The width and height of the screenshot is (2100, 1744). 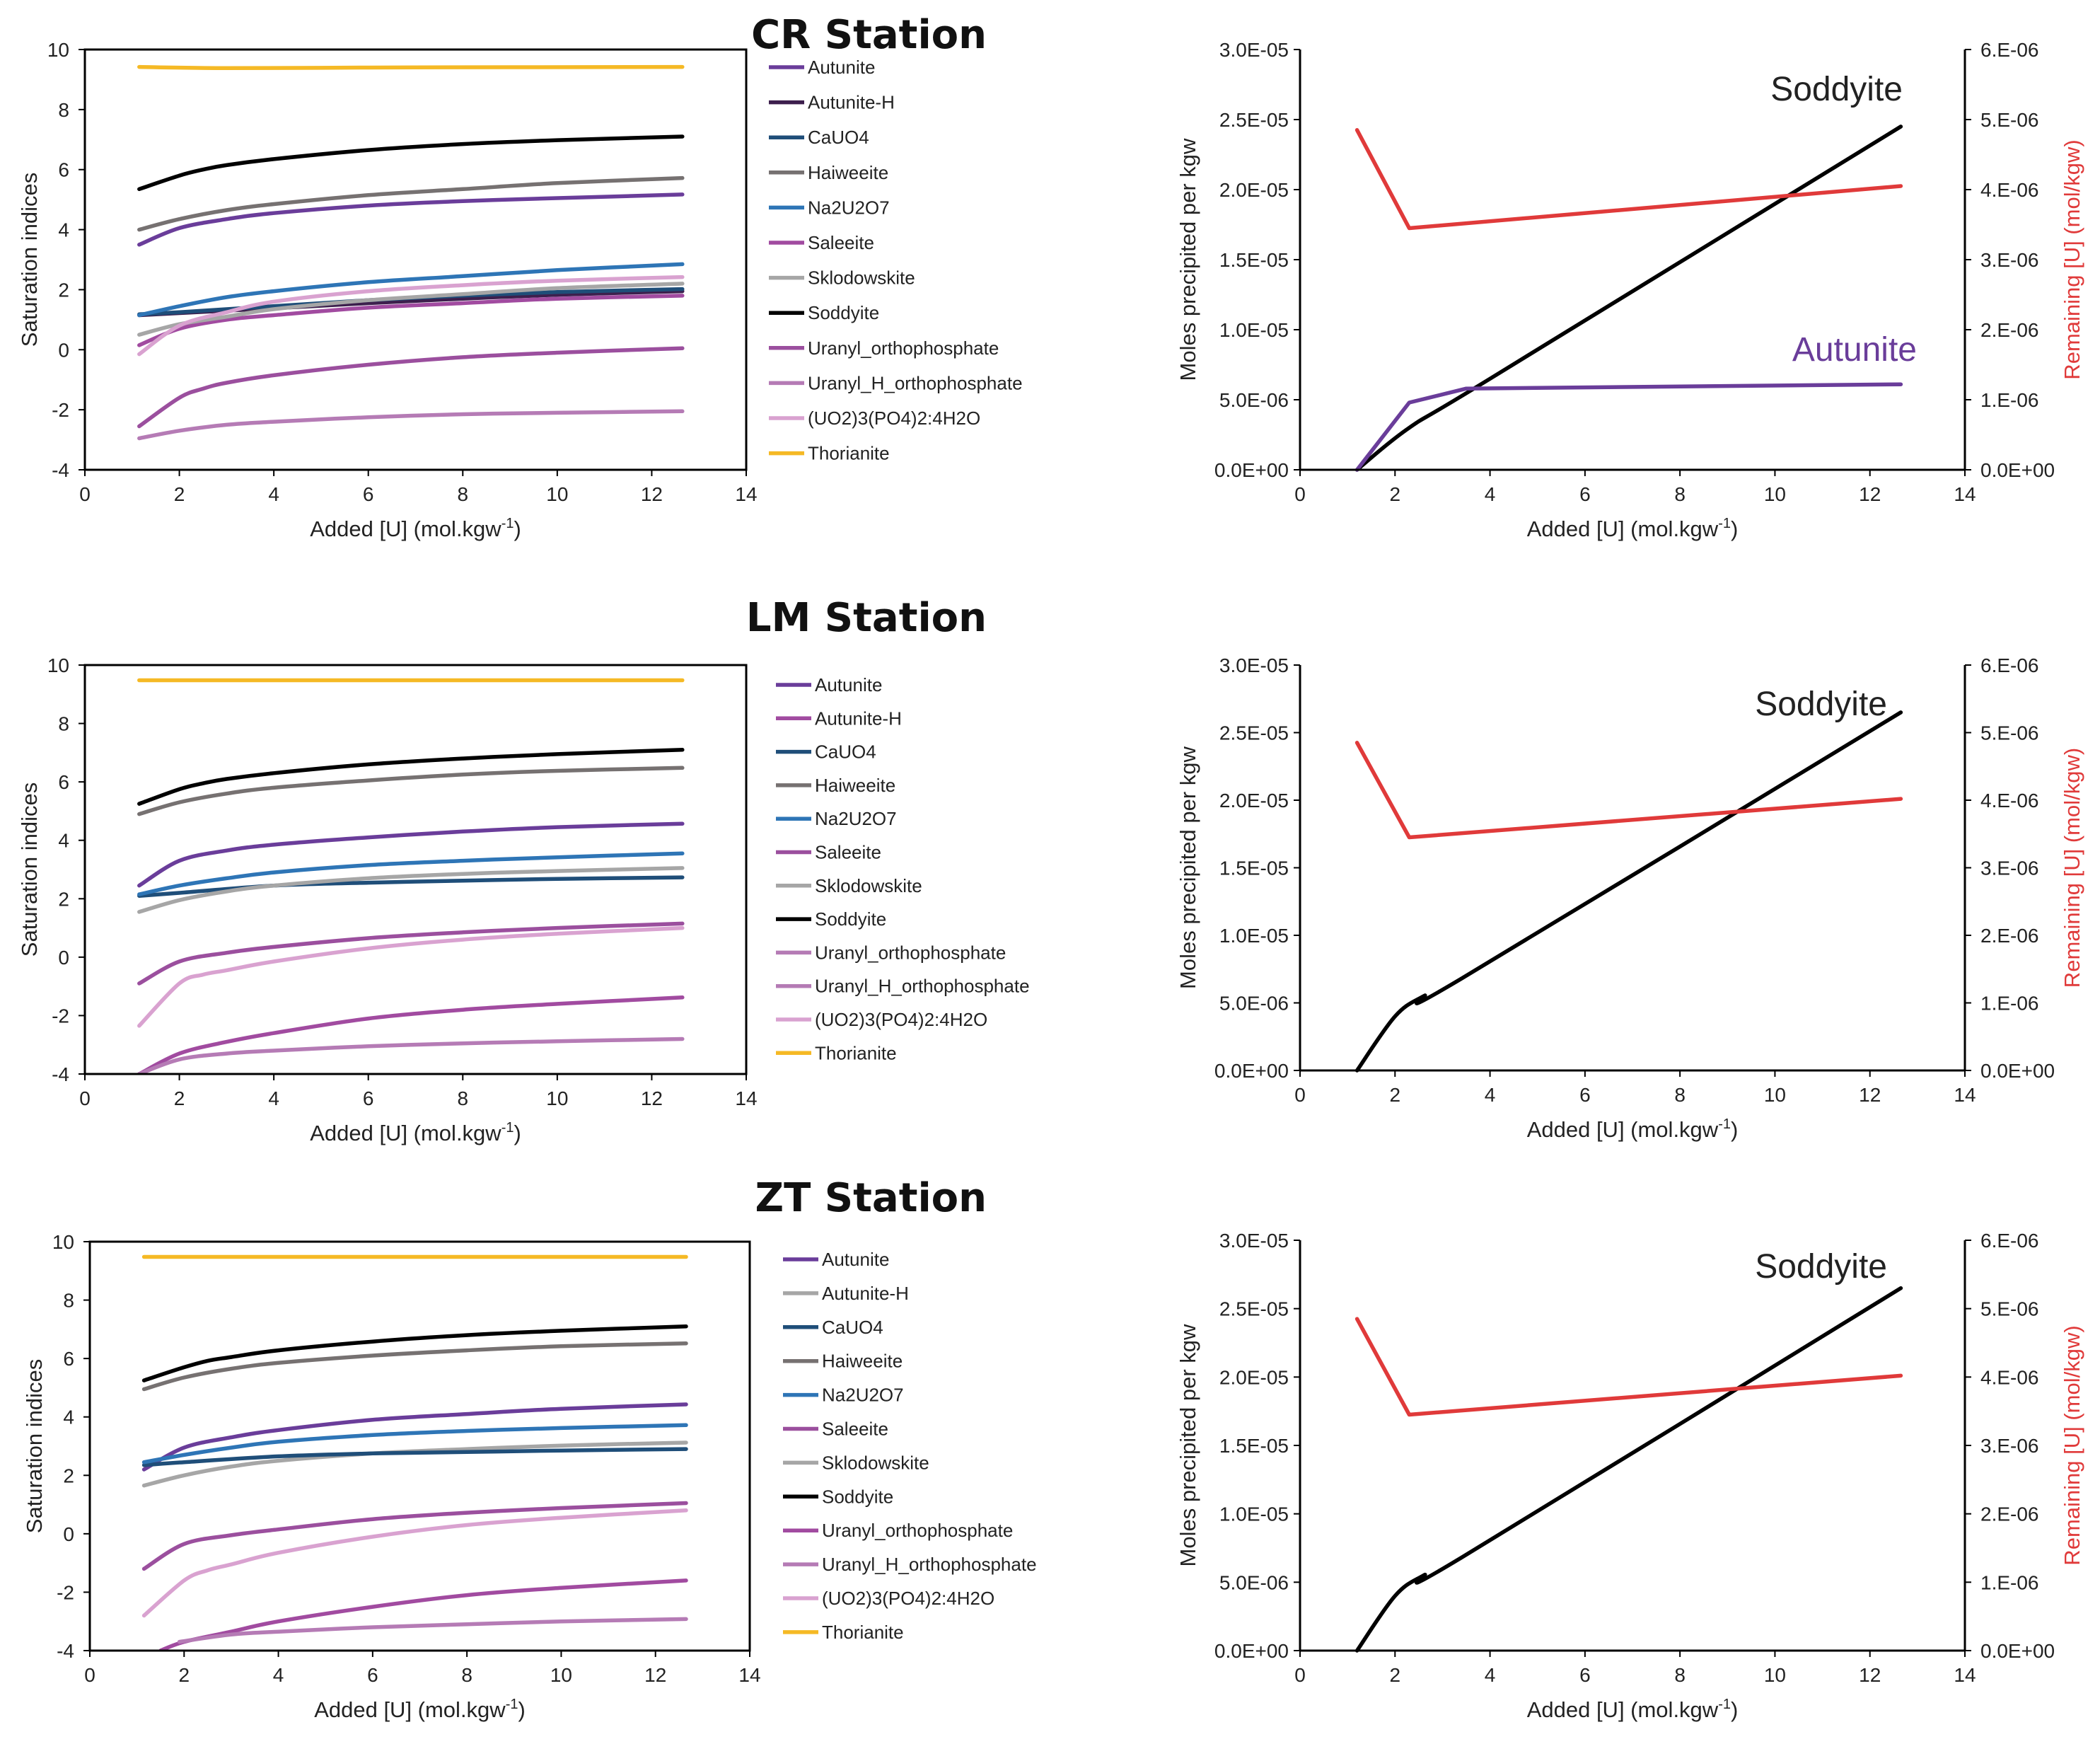 I want to click on series-line-na2u2o7, so click(x=415, y=1444).